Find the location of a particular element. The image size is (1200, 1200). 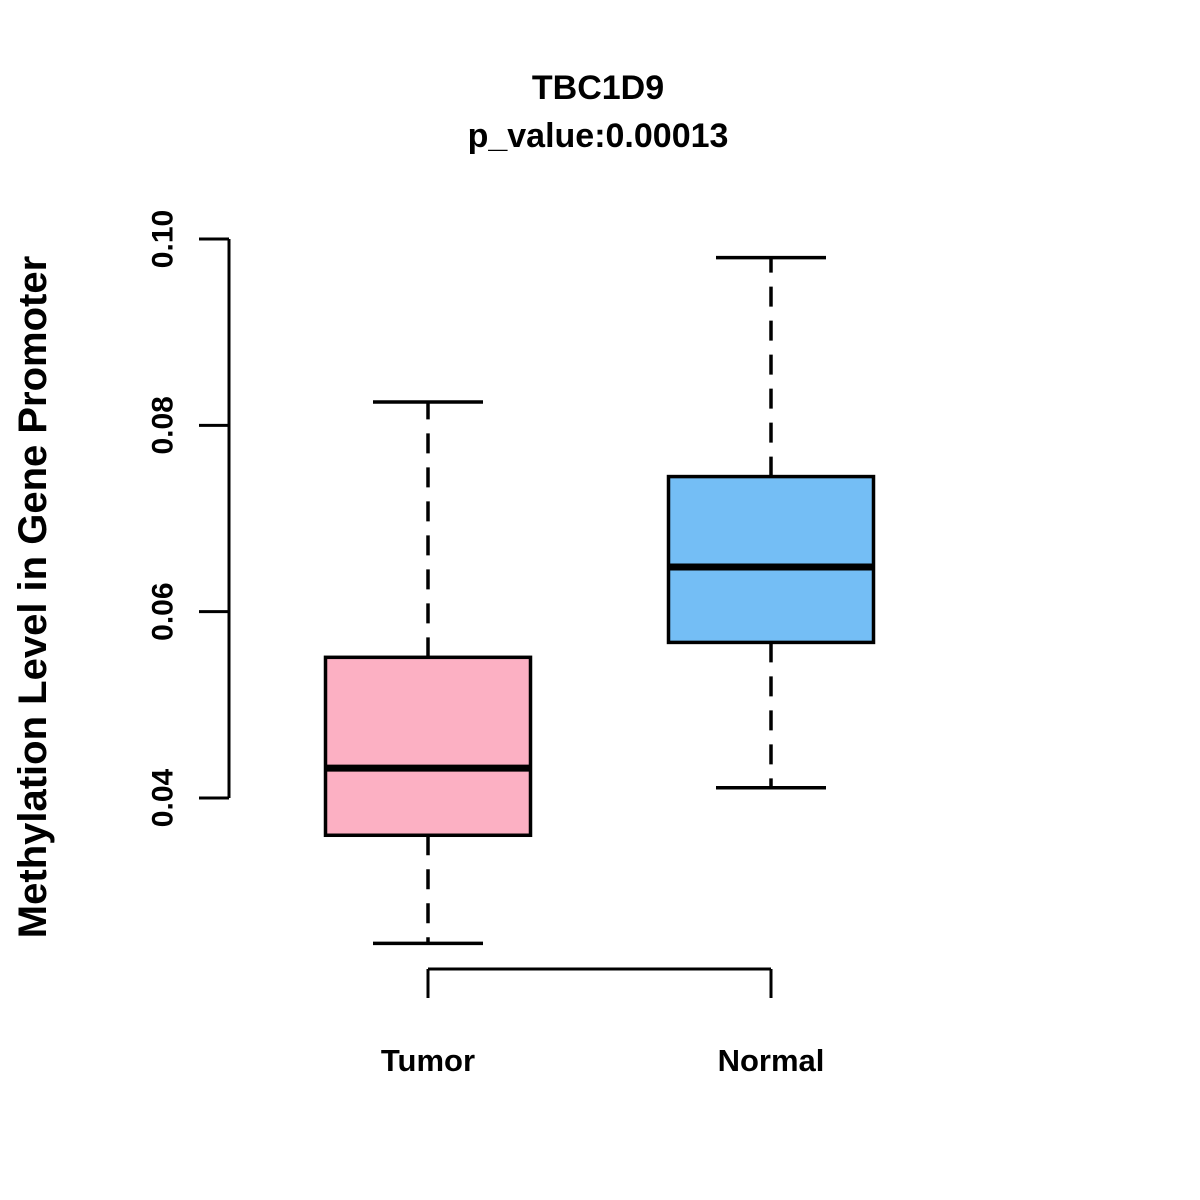

y-tick-label: 0.04 is located at coordinates (163, 797).